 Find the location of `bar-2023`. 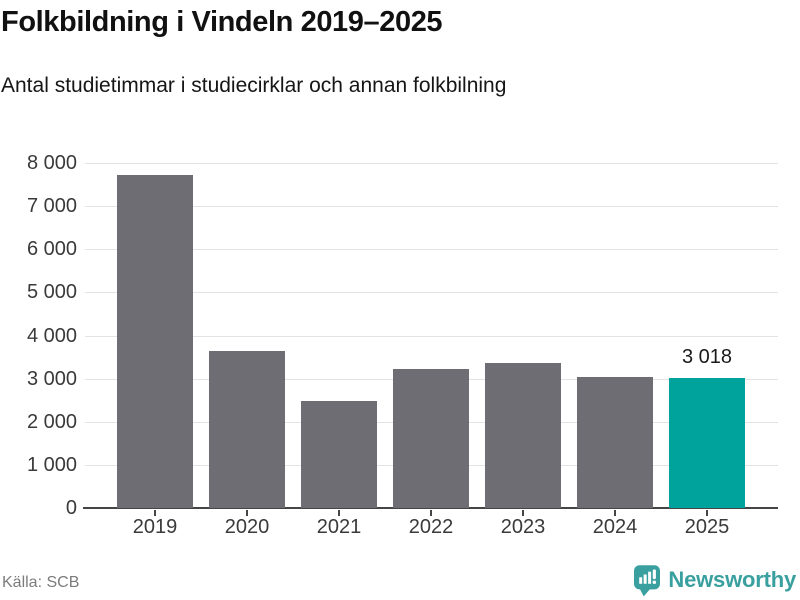

bar-2023 is located at coordinates (523, 435).